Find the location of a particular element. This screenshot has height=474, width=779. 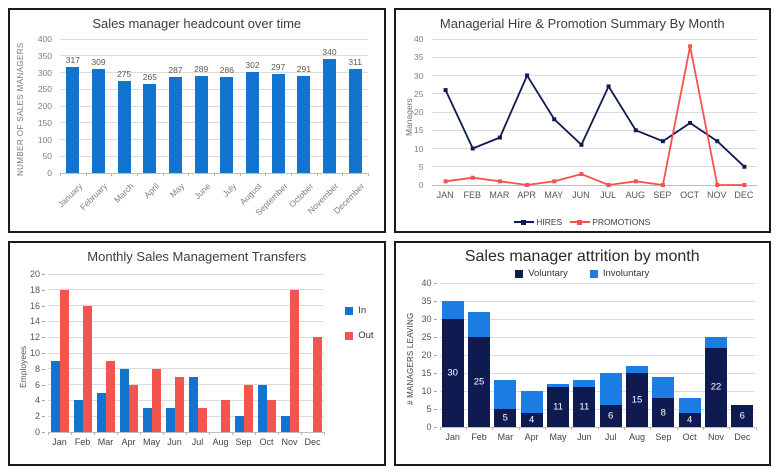

bar-Voluntary-May is located at coordinates (558, 407).